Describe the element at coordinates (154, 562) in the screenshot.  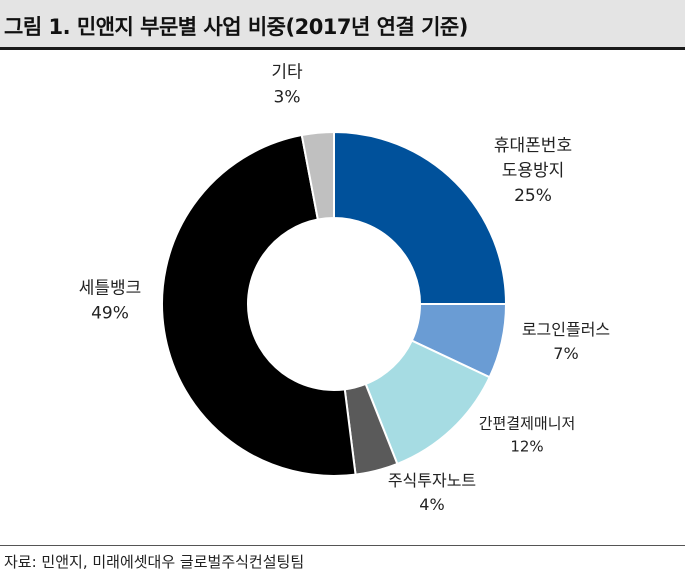
I see `source-note: 자료: 민앤지, 미래에셋대우 글로벌주식컨설팅팀` at that location.